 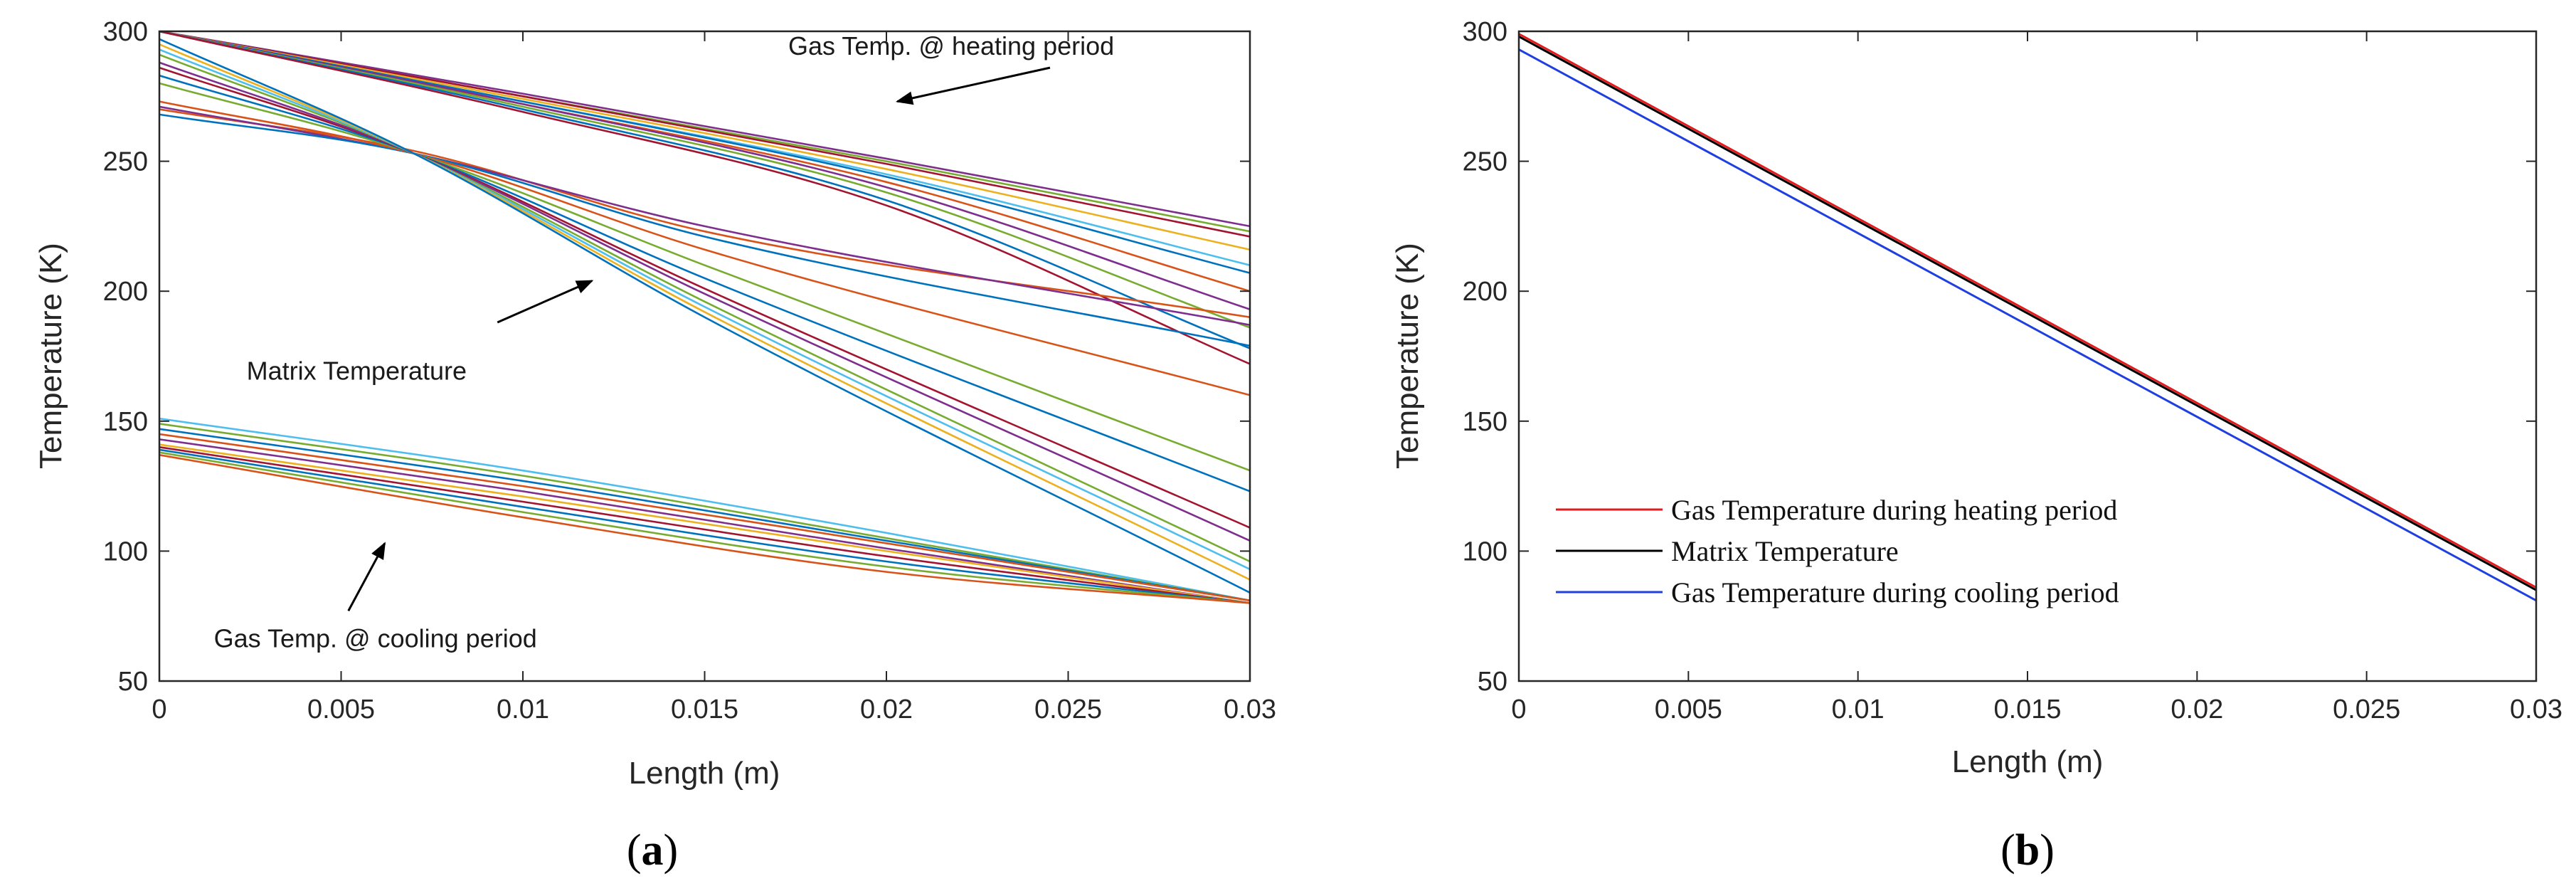 What do you see at coordinates (652, 850) in the screenshot?
I see `panel-label-a: (a)` at bounding box center [652, 850].